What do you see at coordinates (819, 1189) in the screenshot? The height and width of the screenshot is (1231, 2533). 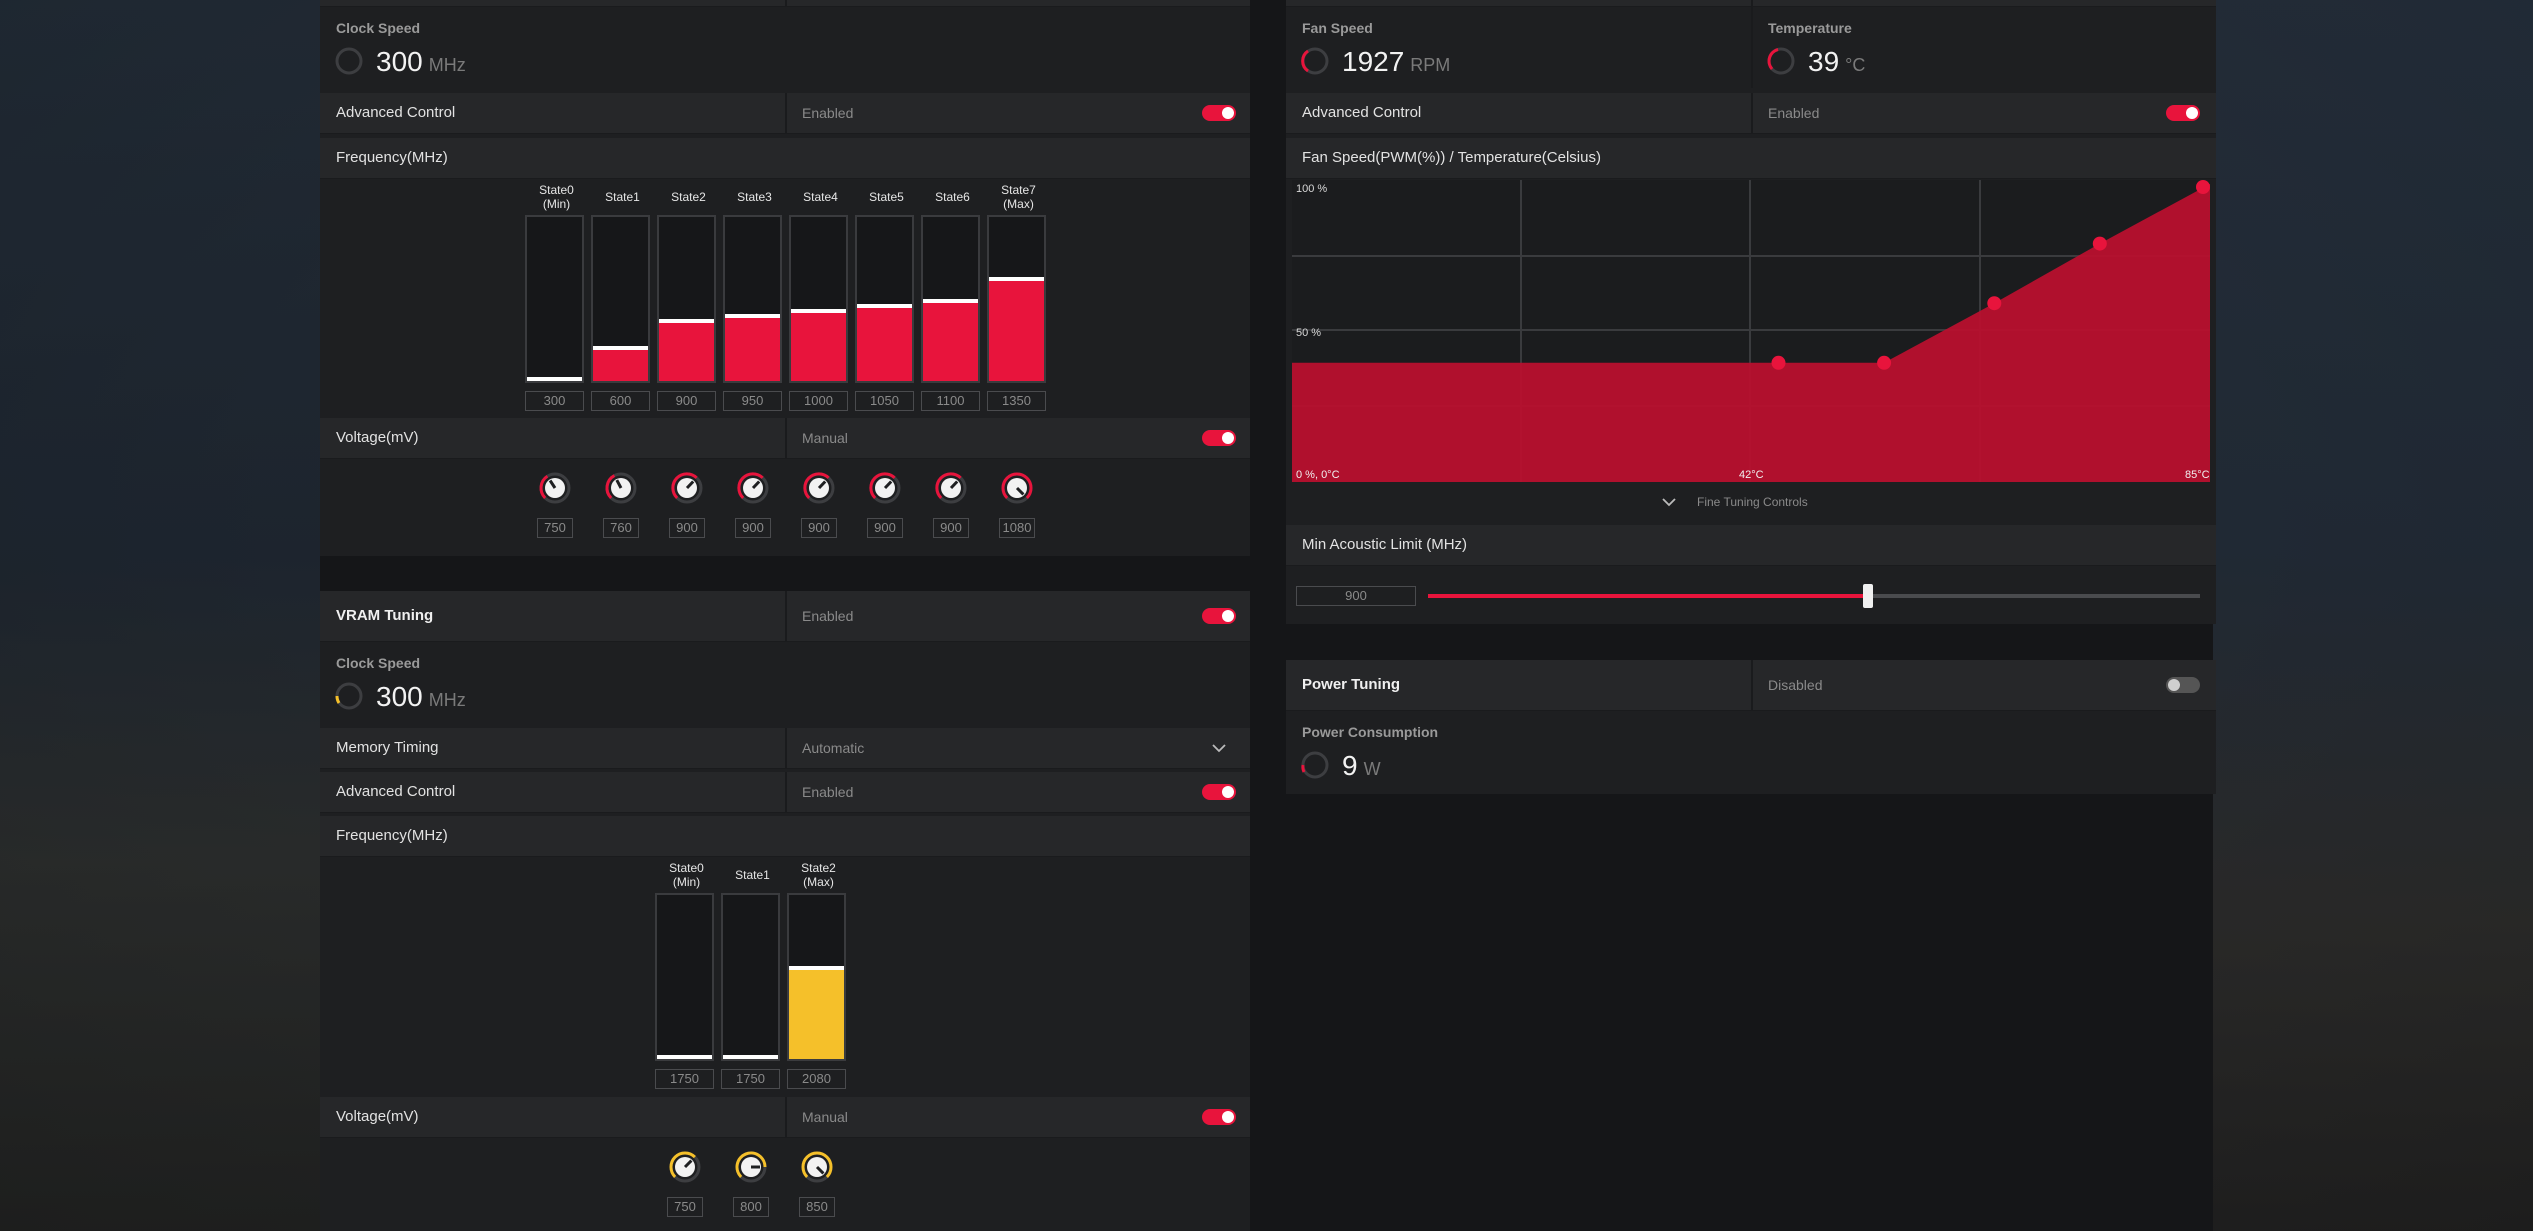 I see `voltage-knob-2: 850` at bounding box center [819, 1189].